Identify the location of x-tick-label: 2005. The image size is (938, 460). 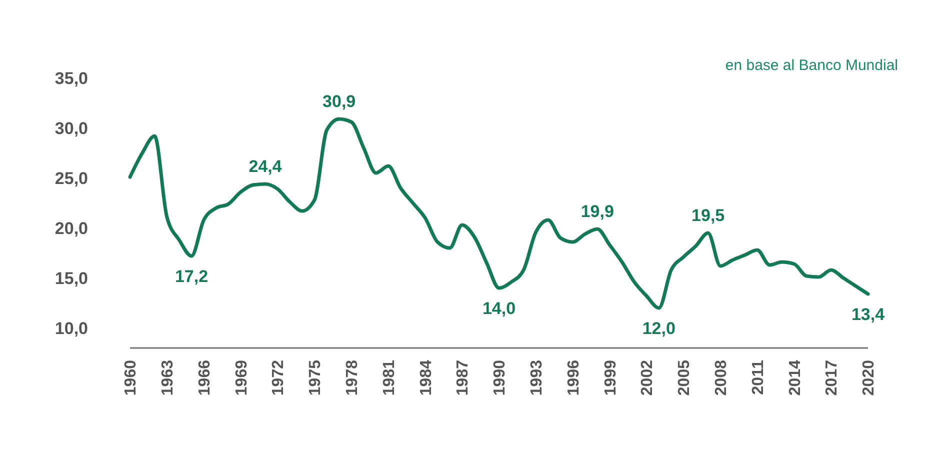
(685, 378).